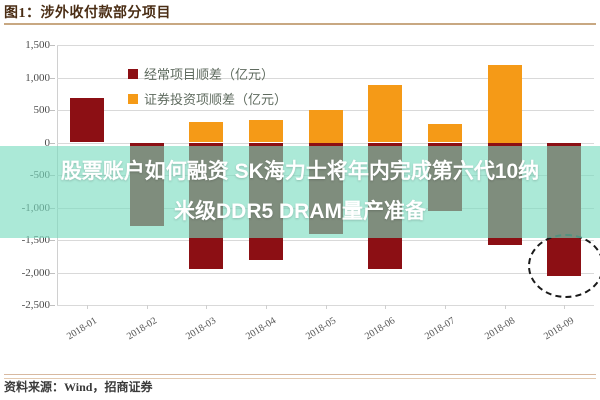 Image resolution: width=600 pixels, height=400 pixels. Describe the element at coordinates (141, 329) in the screenshot. I see `x-tick-label: 2018-02` at that location.